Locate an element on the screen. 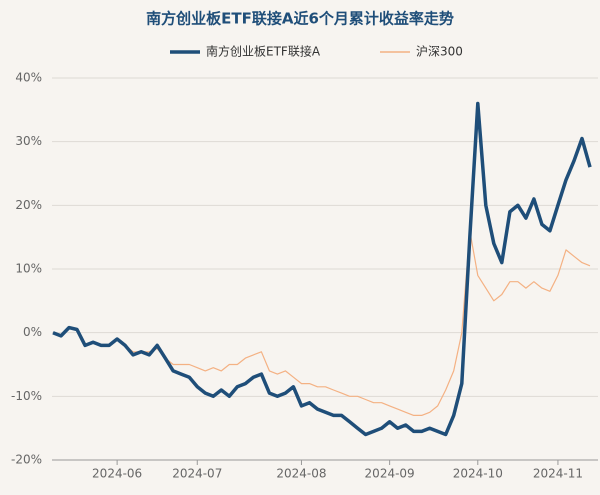  y-tick-label: 20% is located at coordinates (28, 205).